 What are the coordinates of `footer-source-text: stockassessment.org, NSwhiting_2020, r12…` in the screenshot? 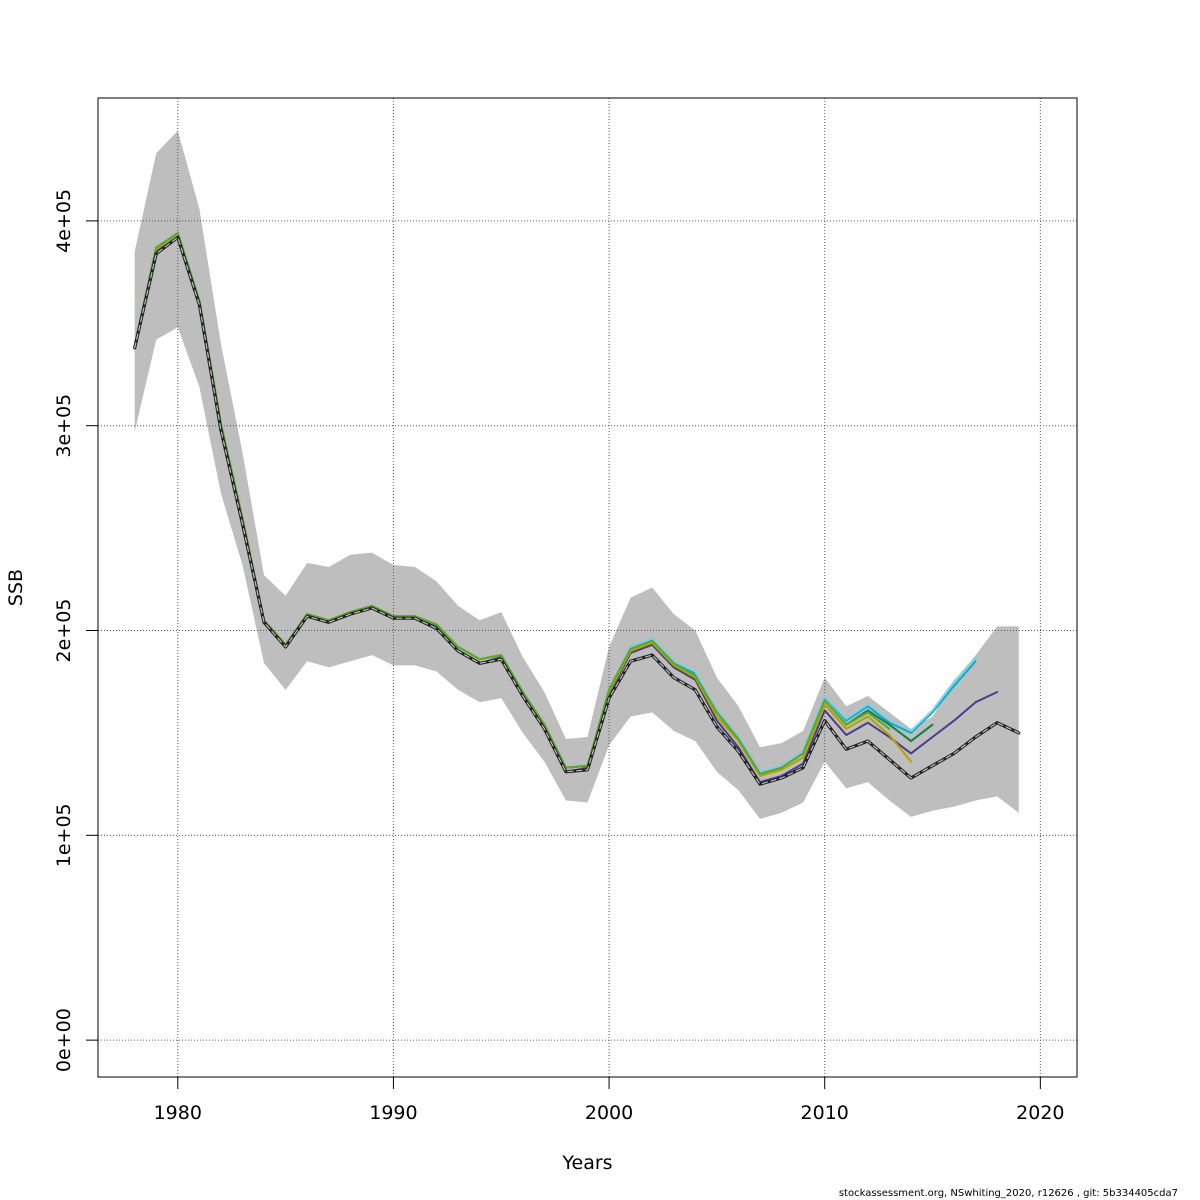 It's located at (1008, 1193).